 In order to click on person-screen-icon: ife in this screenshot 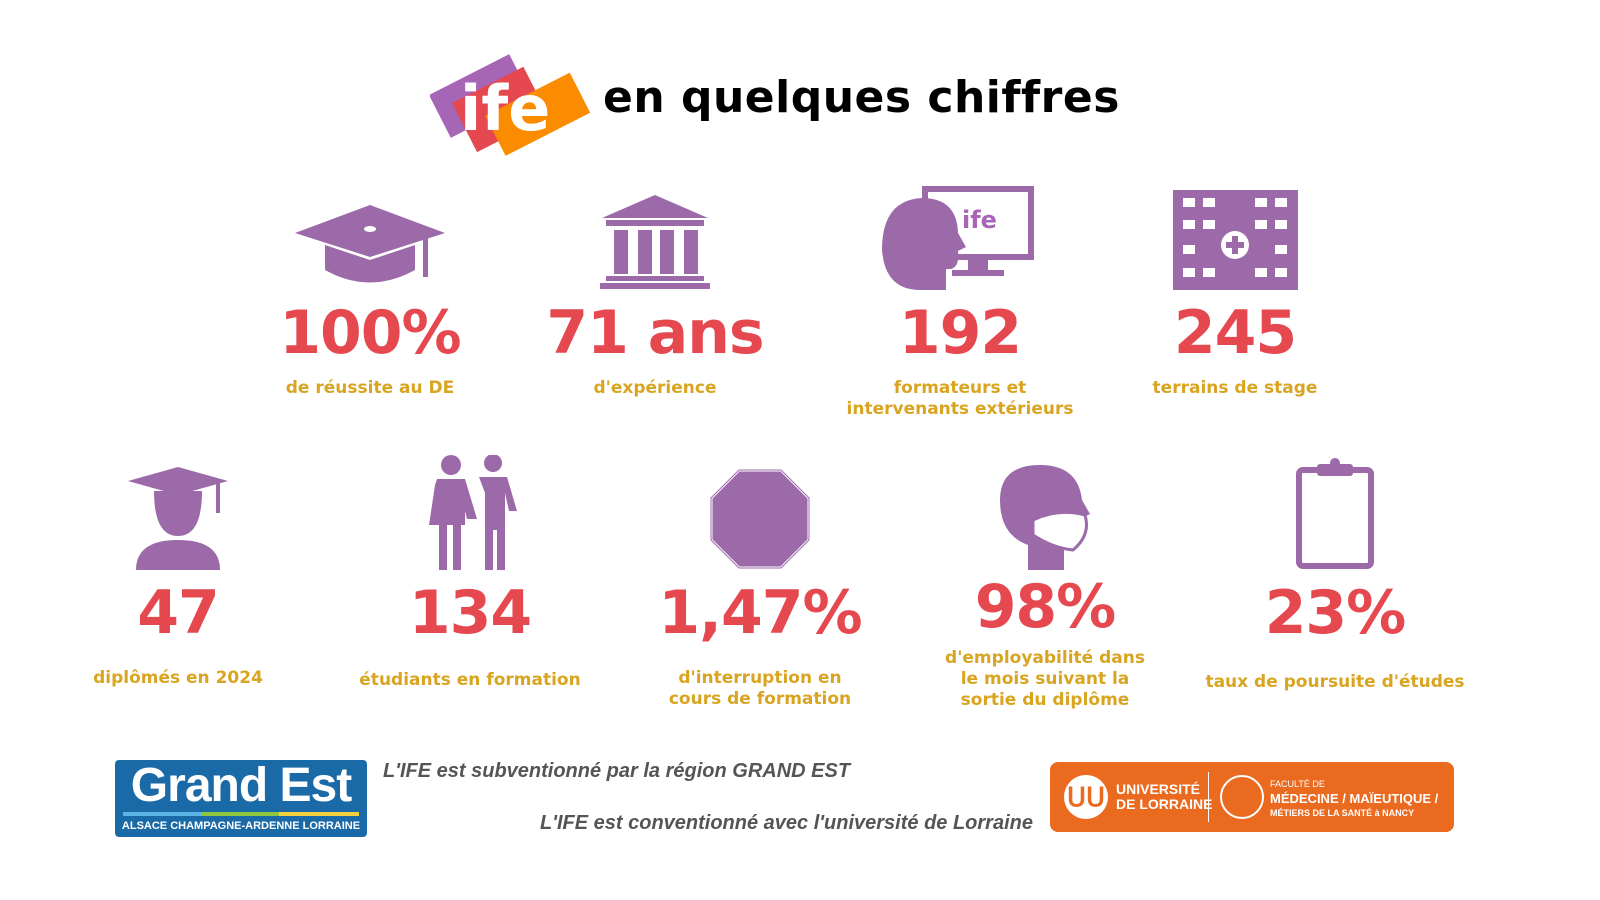, I will do `click(960, 232)`.